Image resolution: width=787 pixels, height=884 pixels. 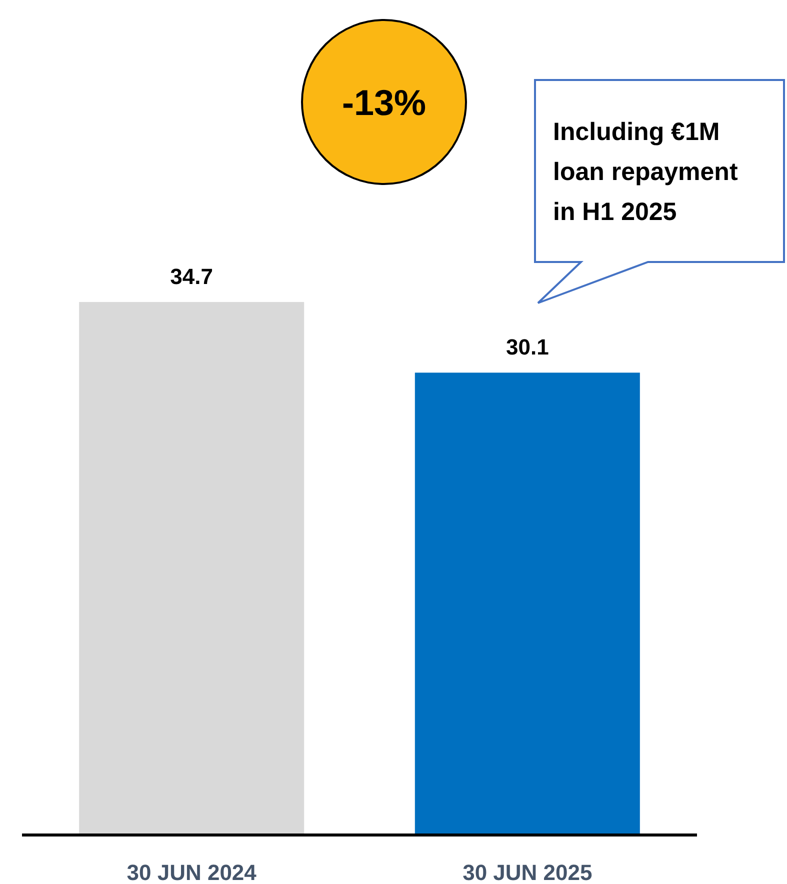 I want to click on data-label: 30.1, so click(x=527, y=347).